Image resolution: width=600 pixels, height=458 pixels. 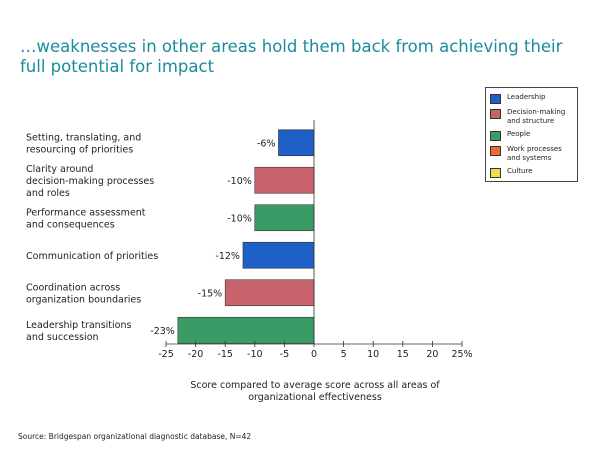 What do you see at coordinates (526, 97) in the screenshot?
I see `legend-label: Leadership` at bounding box center [526, 97].